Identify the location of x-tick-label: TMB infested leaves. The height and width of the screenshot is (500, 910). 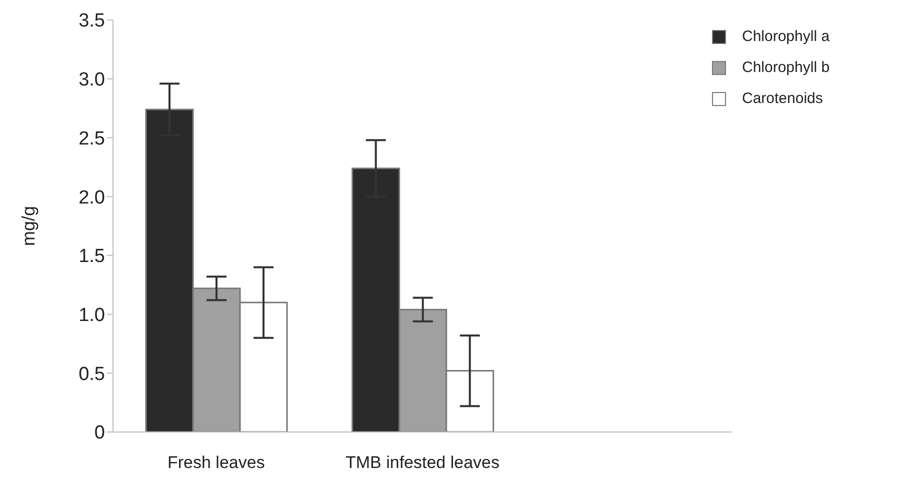
(422, 462).